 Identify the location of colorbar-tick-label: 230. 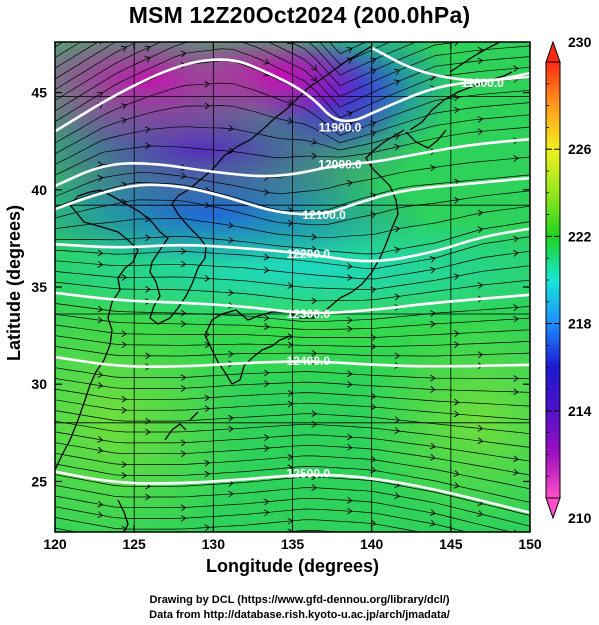
(580, 42).